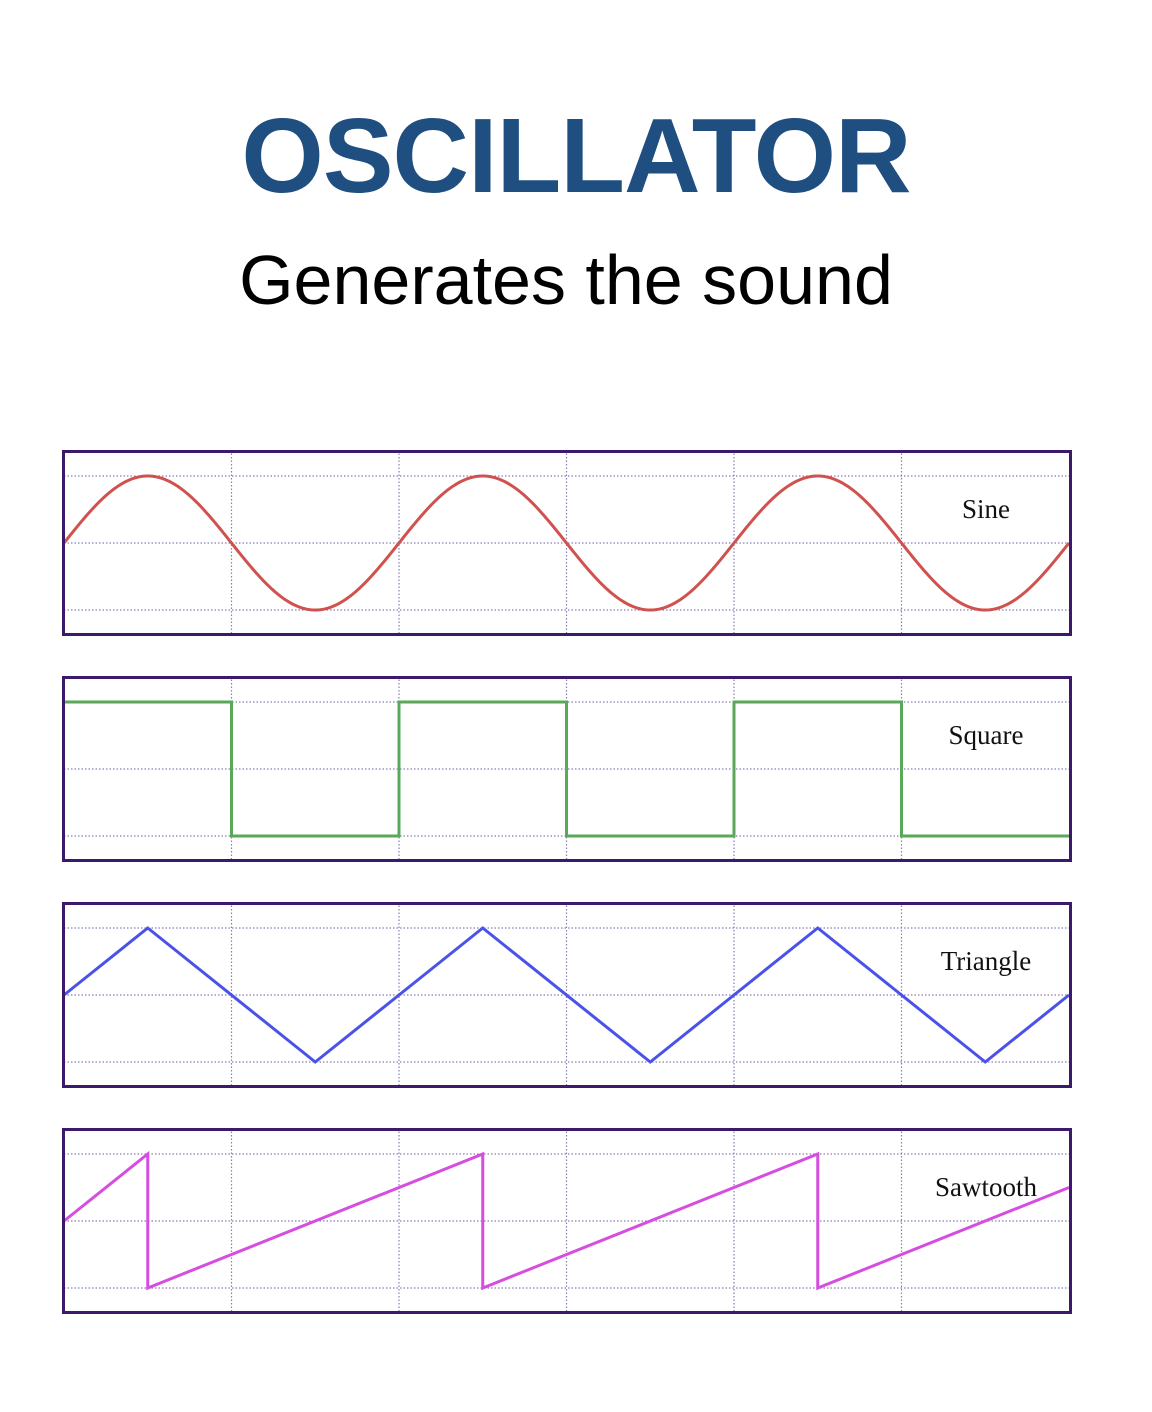  I want to click on sine-frame, so click(567, 543).